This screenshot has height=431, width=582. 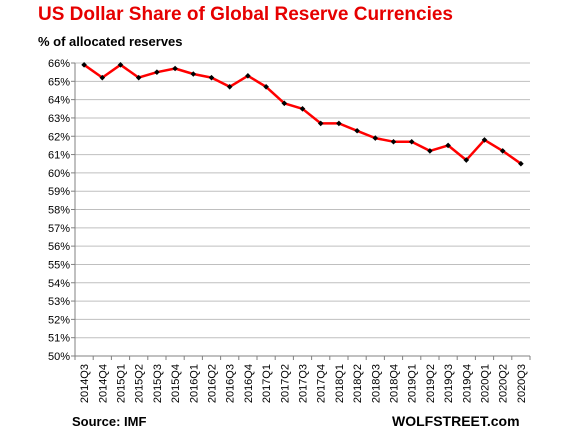 What do you see at coordinates (431, 383) in the screenshot?
I see `x-tick-label: 2019Q2` at bounding box center [431, 383].